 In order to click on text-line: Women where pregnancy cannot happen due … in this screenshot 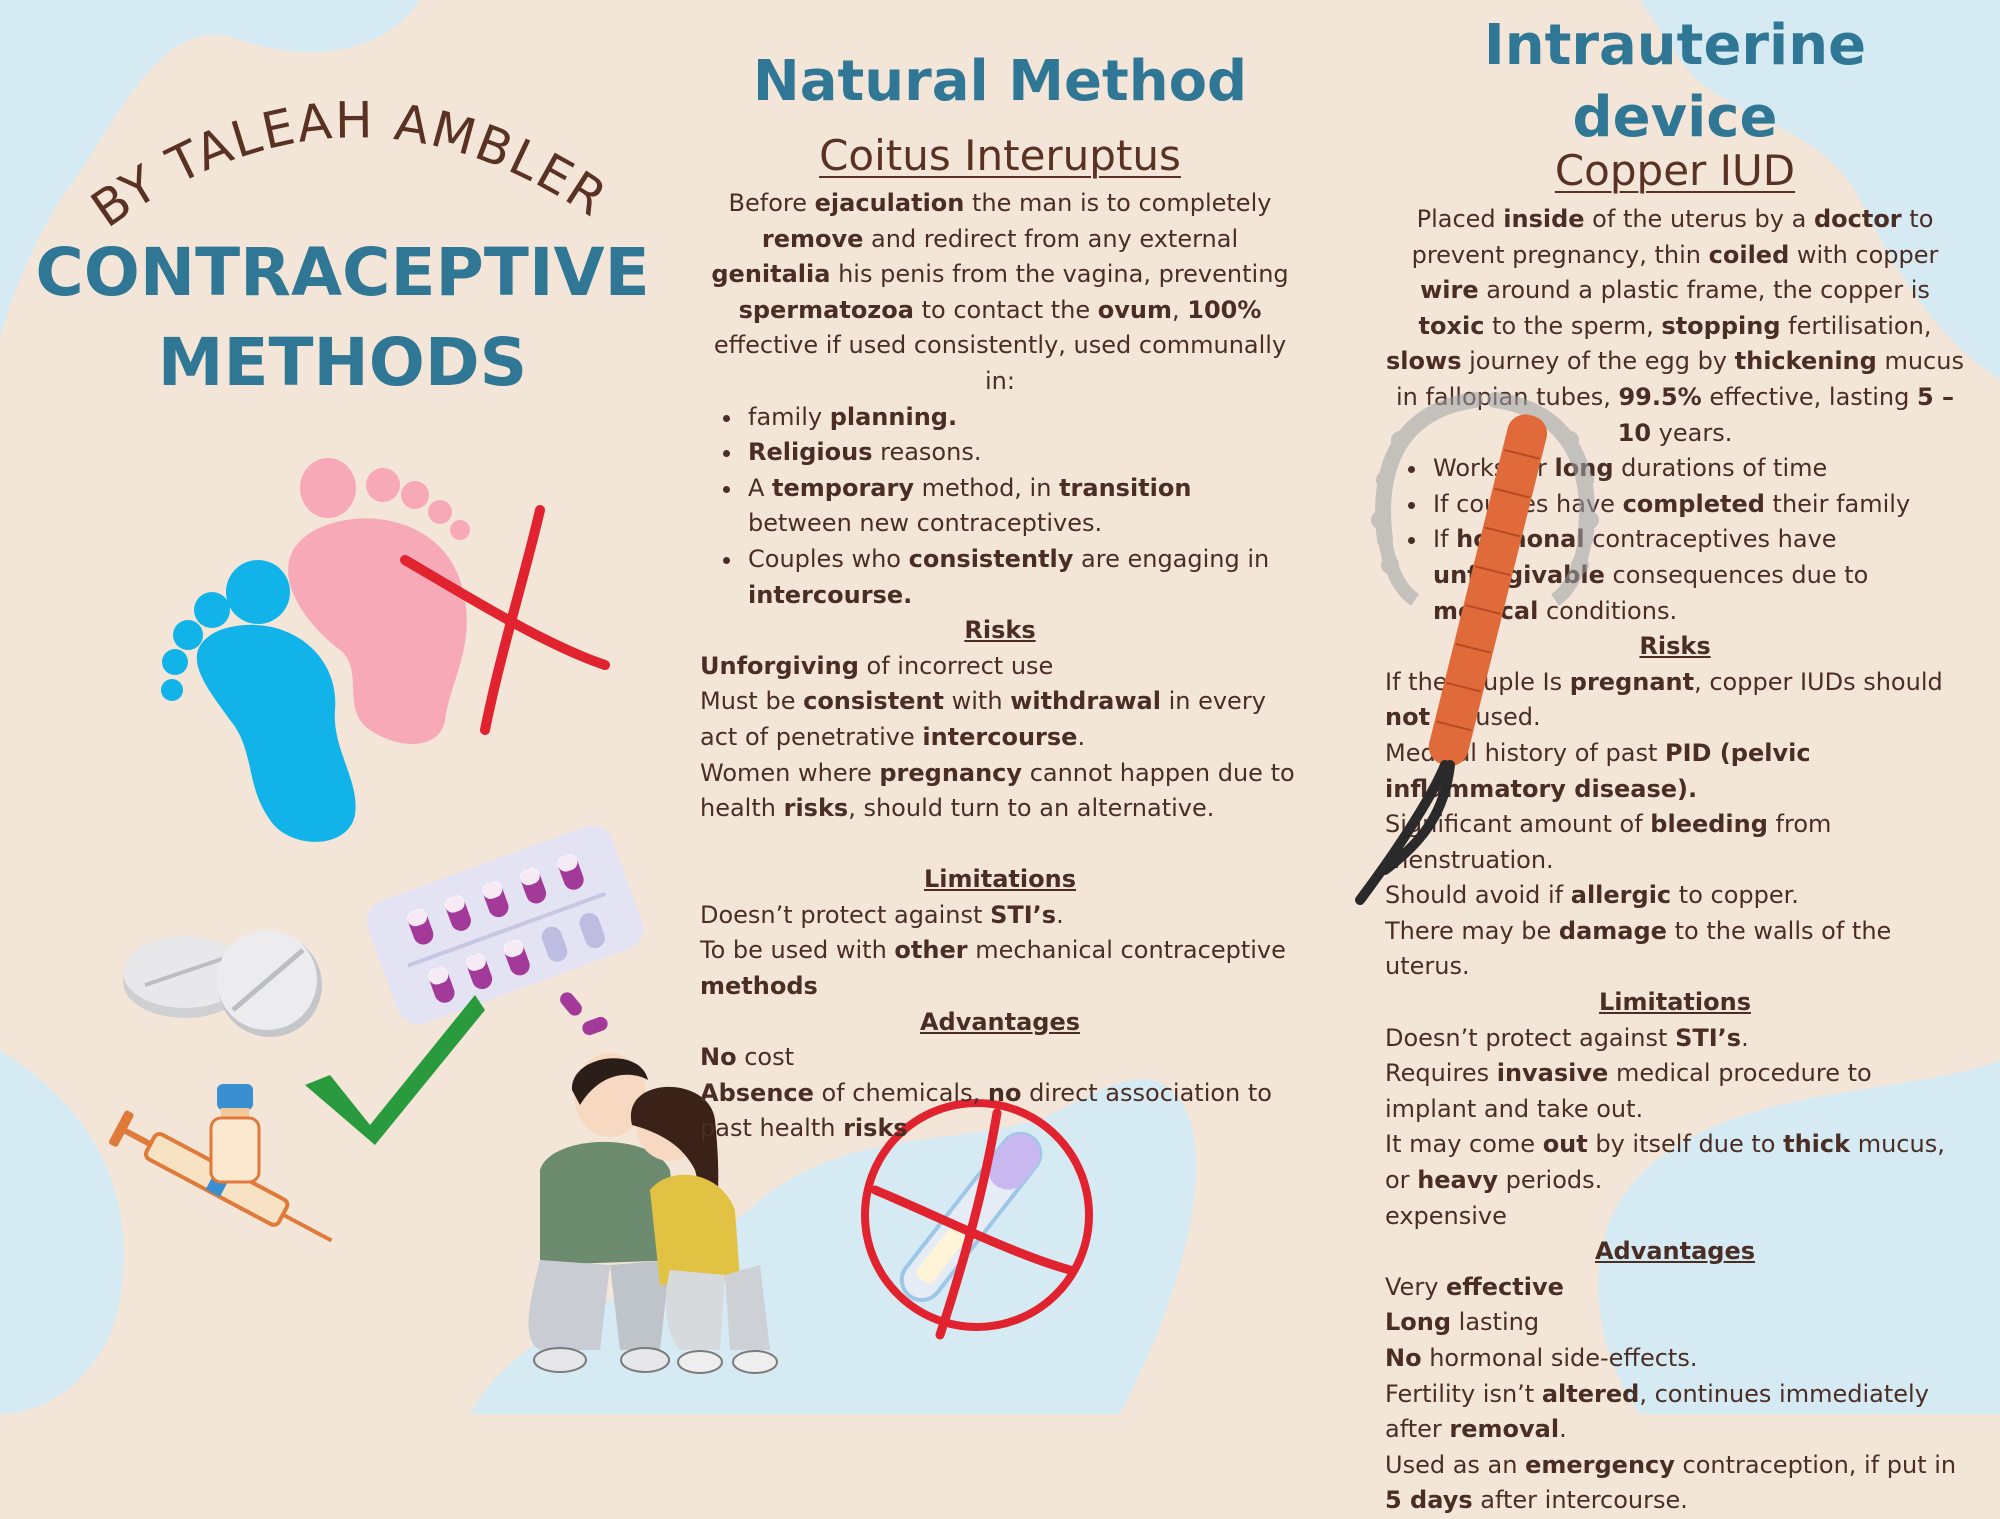, I will do `click(997, 790)`.